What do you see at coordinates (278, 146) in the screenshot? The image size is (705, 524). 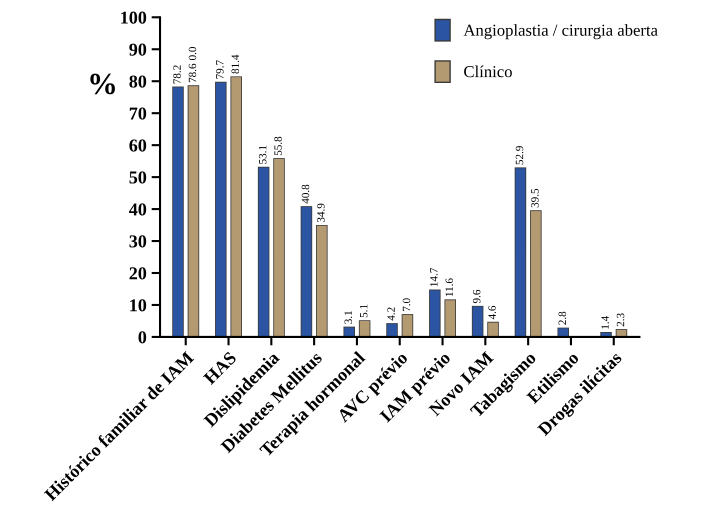 I see `data-label: 55.8` at bounding box center [278, 146].